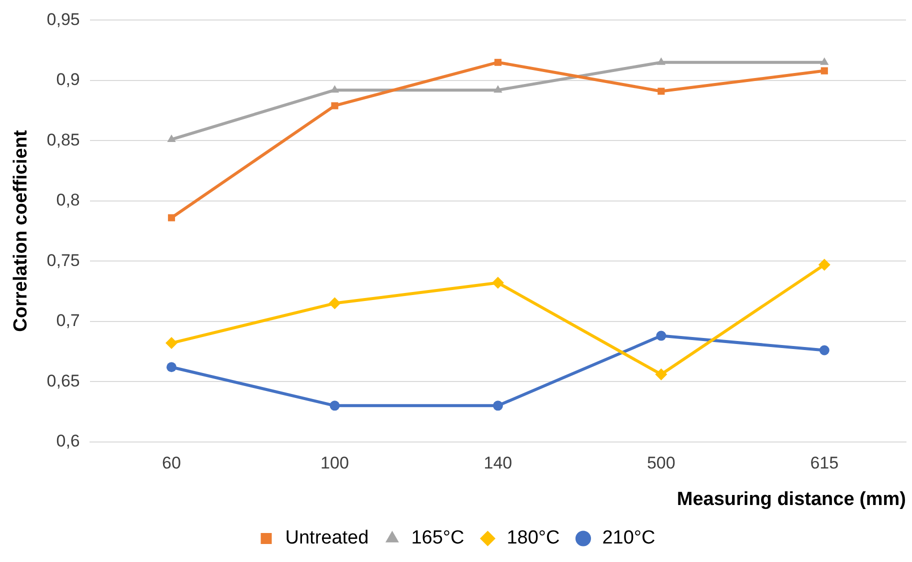 This screenshot has height=562, width=912. What do you see at coordinates (334, 463) in the screenshot?
I see `x-tick-label: 100` at bounding box center [334, 463].